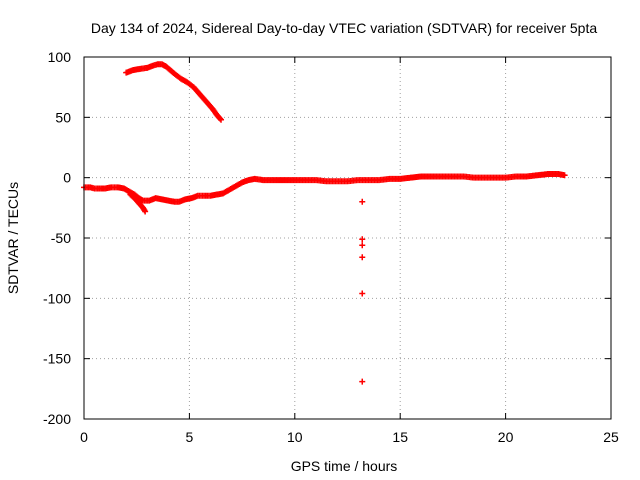 This screenshot has height=480, width=640. Describe the element at coordinates (564, 175) in the screenshot. I see `main-track-point` at that location.